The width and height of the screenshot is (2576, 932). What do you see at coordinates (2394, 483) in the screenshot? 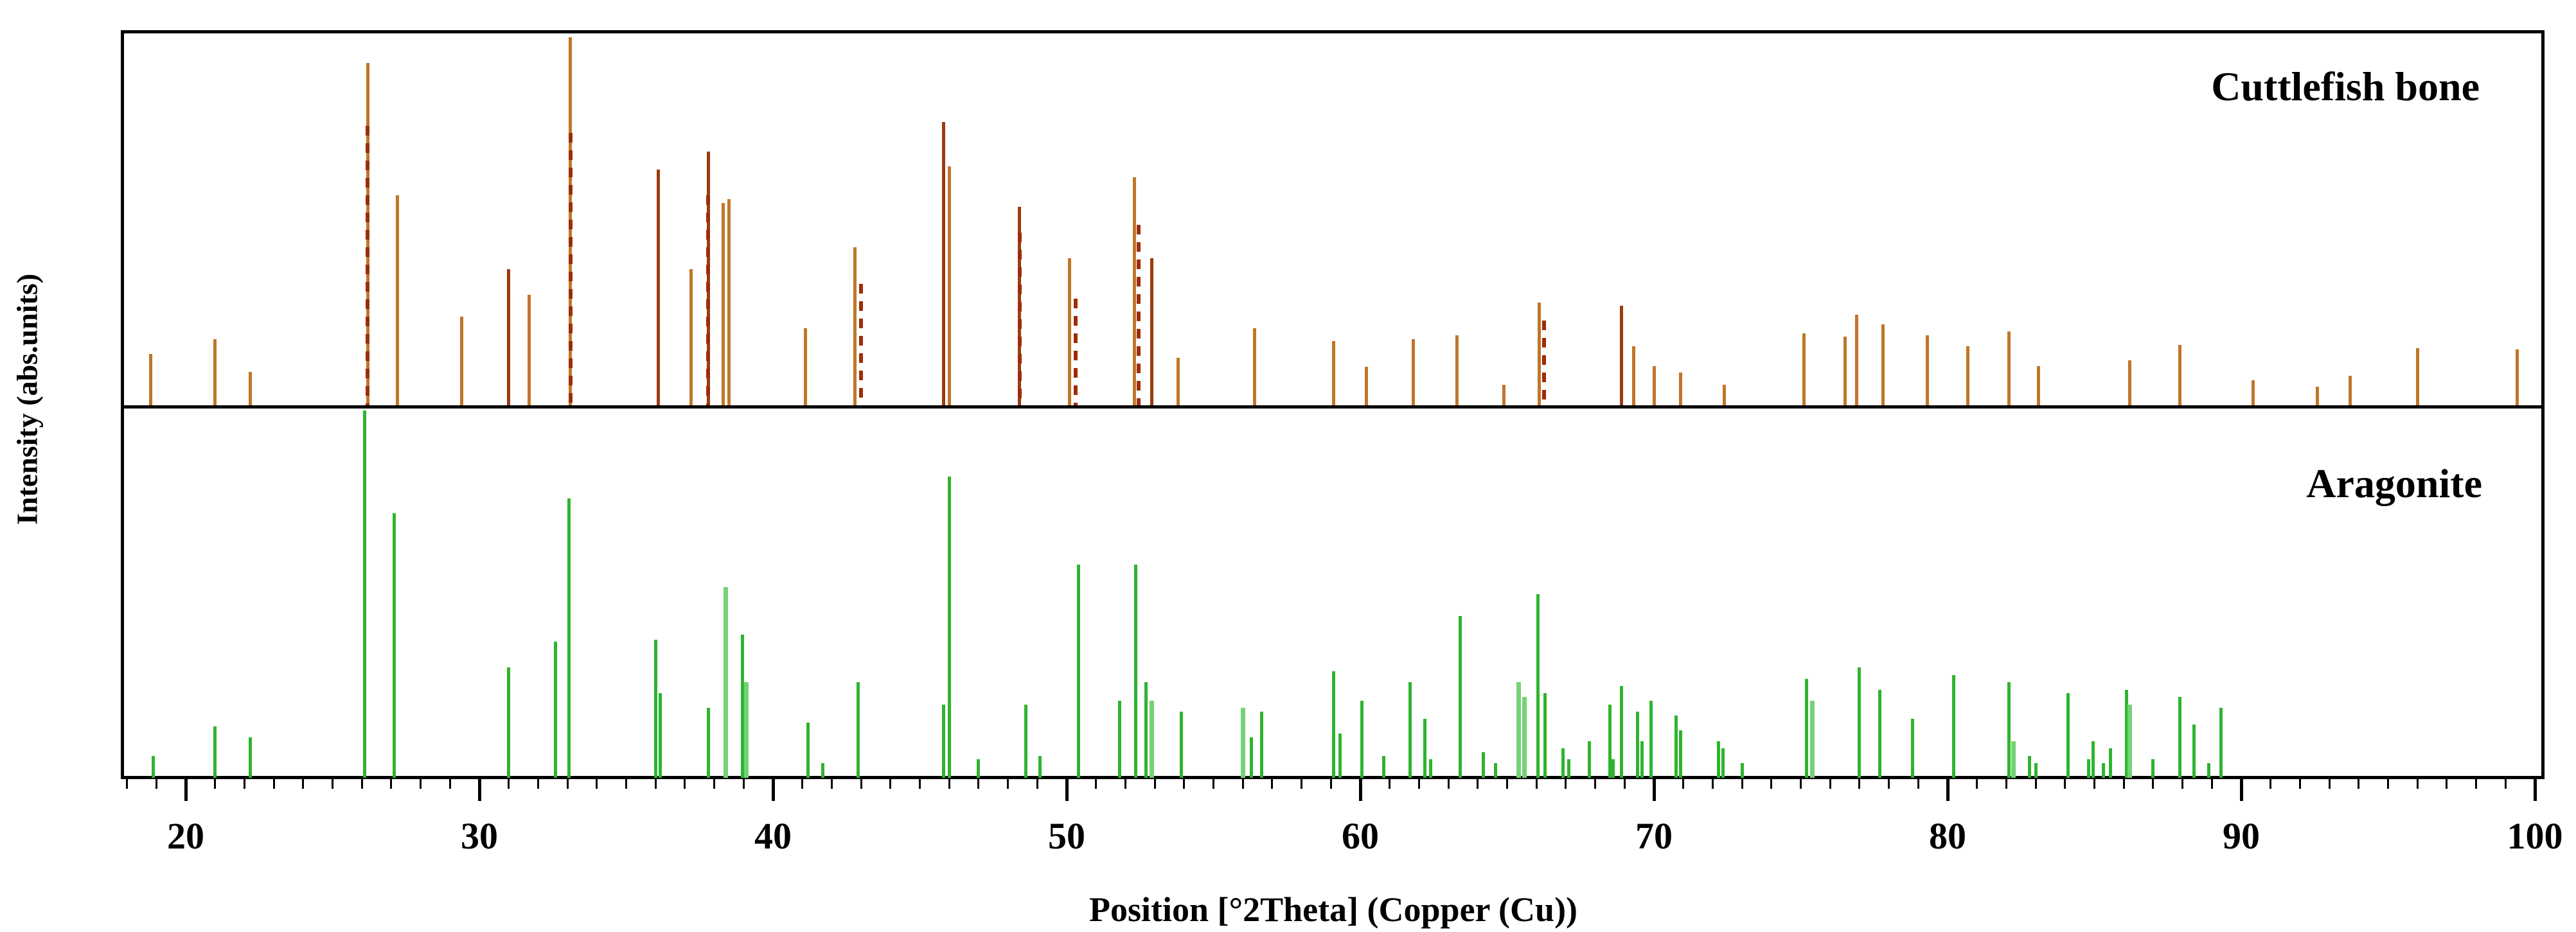
I see `panel-label-aragonite: Aragonite` at bounding box center [2394, 483].